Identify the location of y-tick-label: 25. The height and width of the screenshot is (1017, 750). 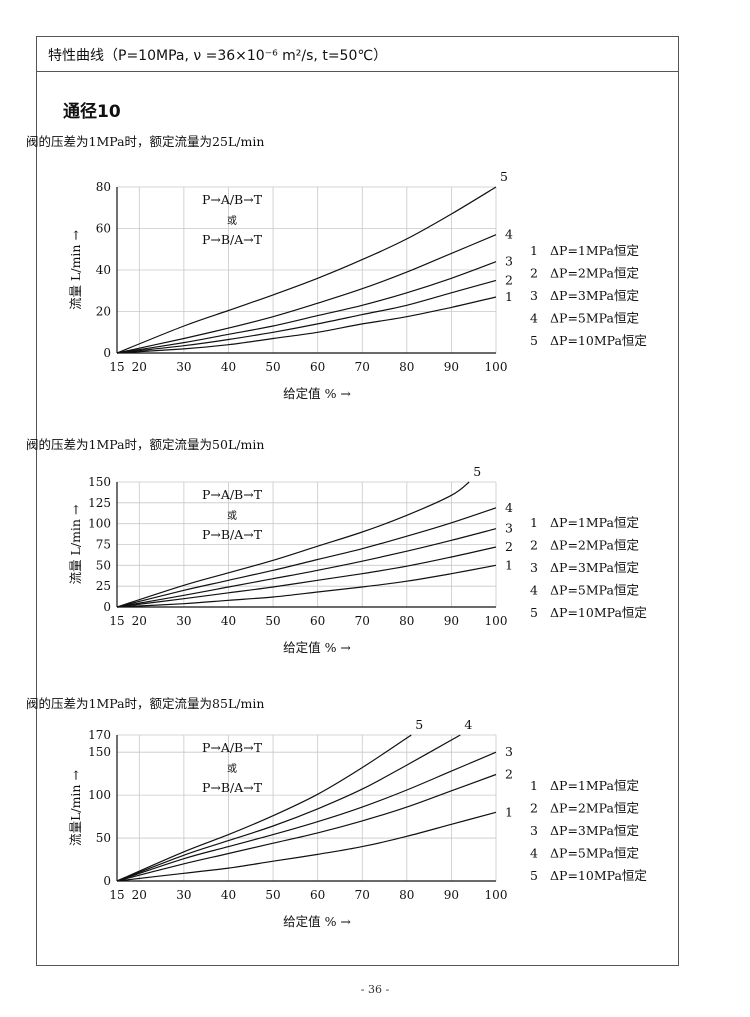
(103, 586).